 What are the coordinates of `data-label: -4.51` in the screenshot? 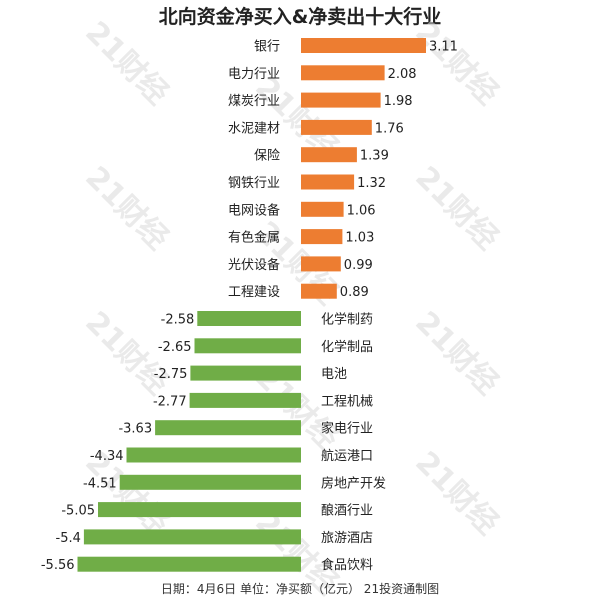 It's located at (100, 483).